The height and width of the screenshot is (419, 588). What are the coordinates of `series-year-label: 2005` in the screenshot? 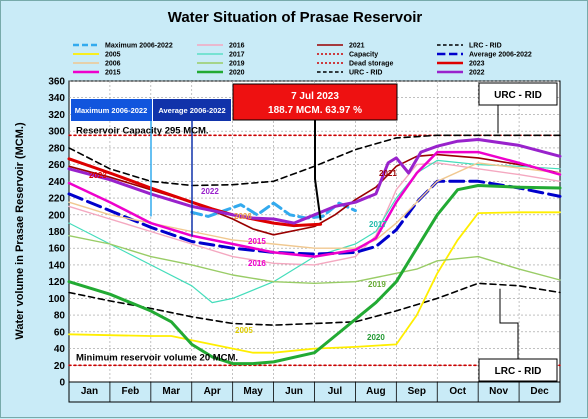 It's located at (244, 330).